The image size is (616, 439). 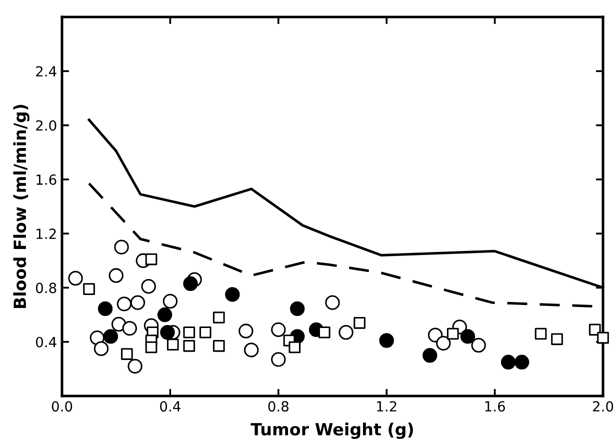 What do you see at coordinates (495, 406) in the screenshot?
I see `x-tick-label: 1.6` at bounding box center [495, 406].